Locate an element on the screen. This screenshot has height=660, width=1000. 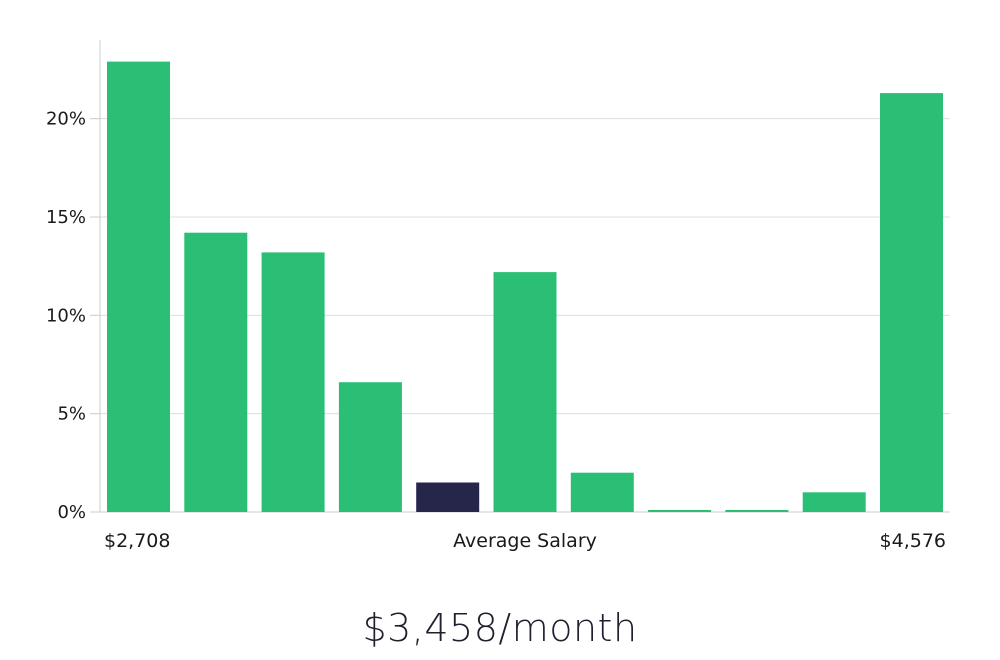
average-salary-value: $3,458/month is located at coordinates (500, 628).